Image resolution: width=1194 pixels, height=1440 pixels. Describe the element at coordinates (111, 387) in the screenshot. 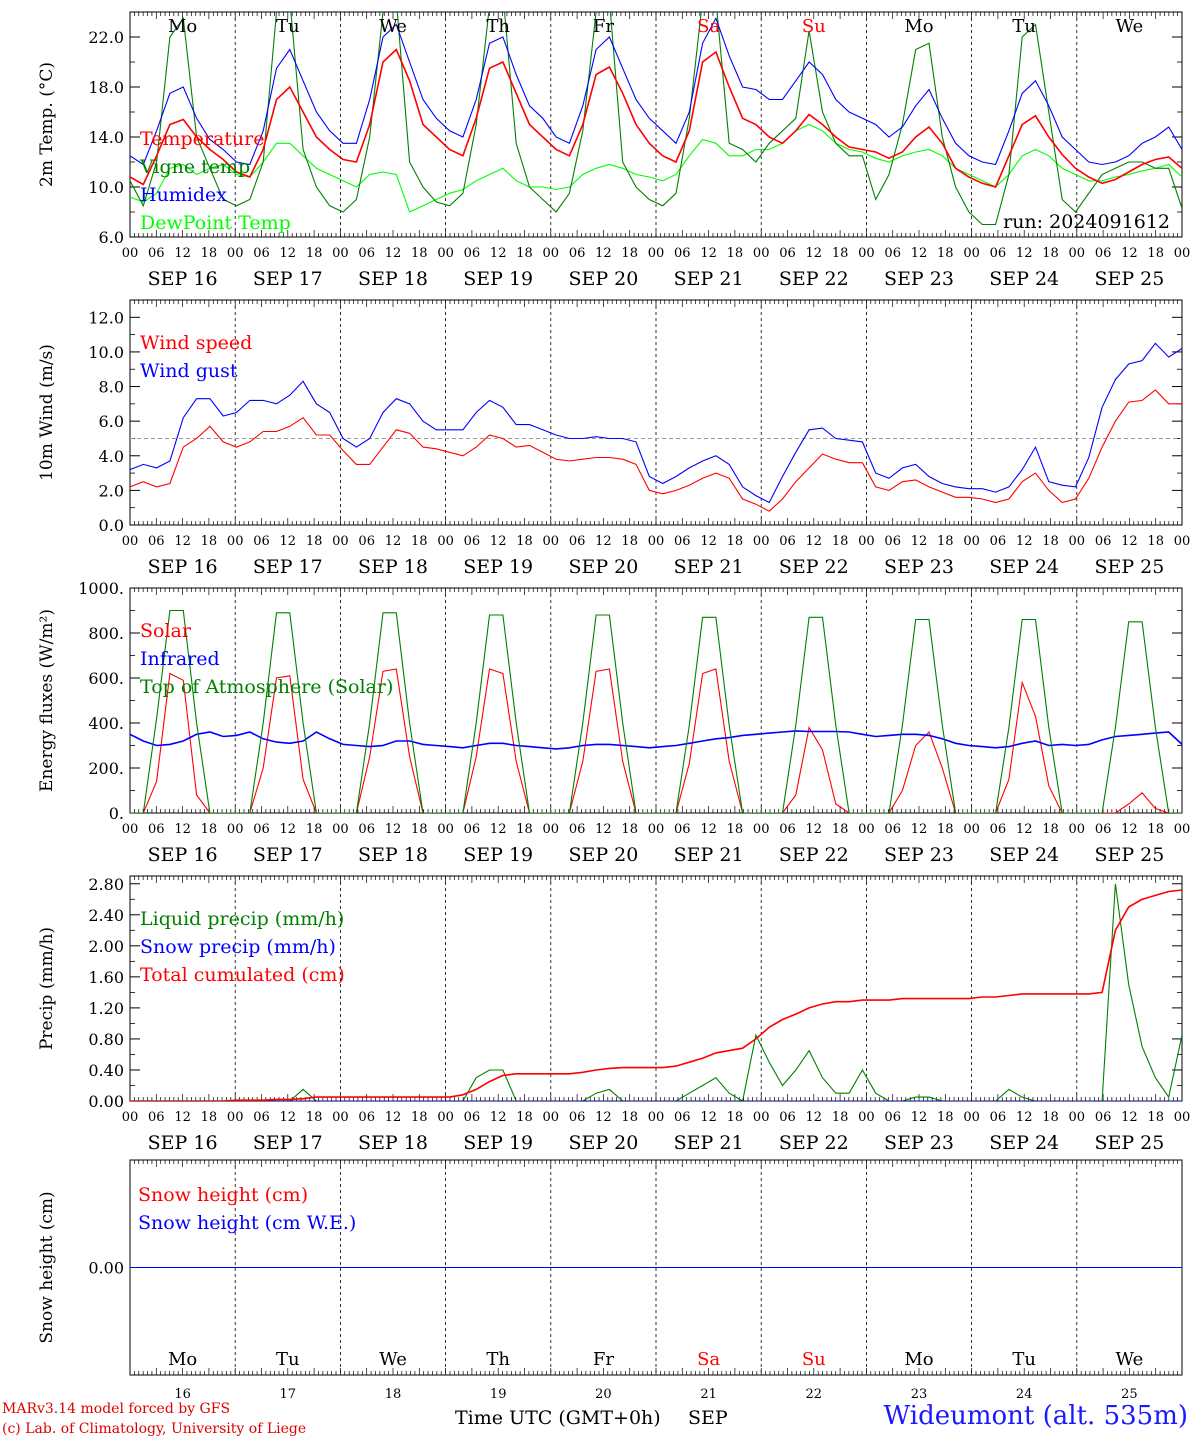

I see `y-tick-label: 8.0` at that location.